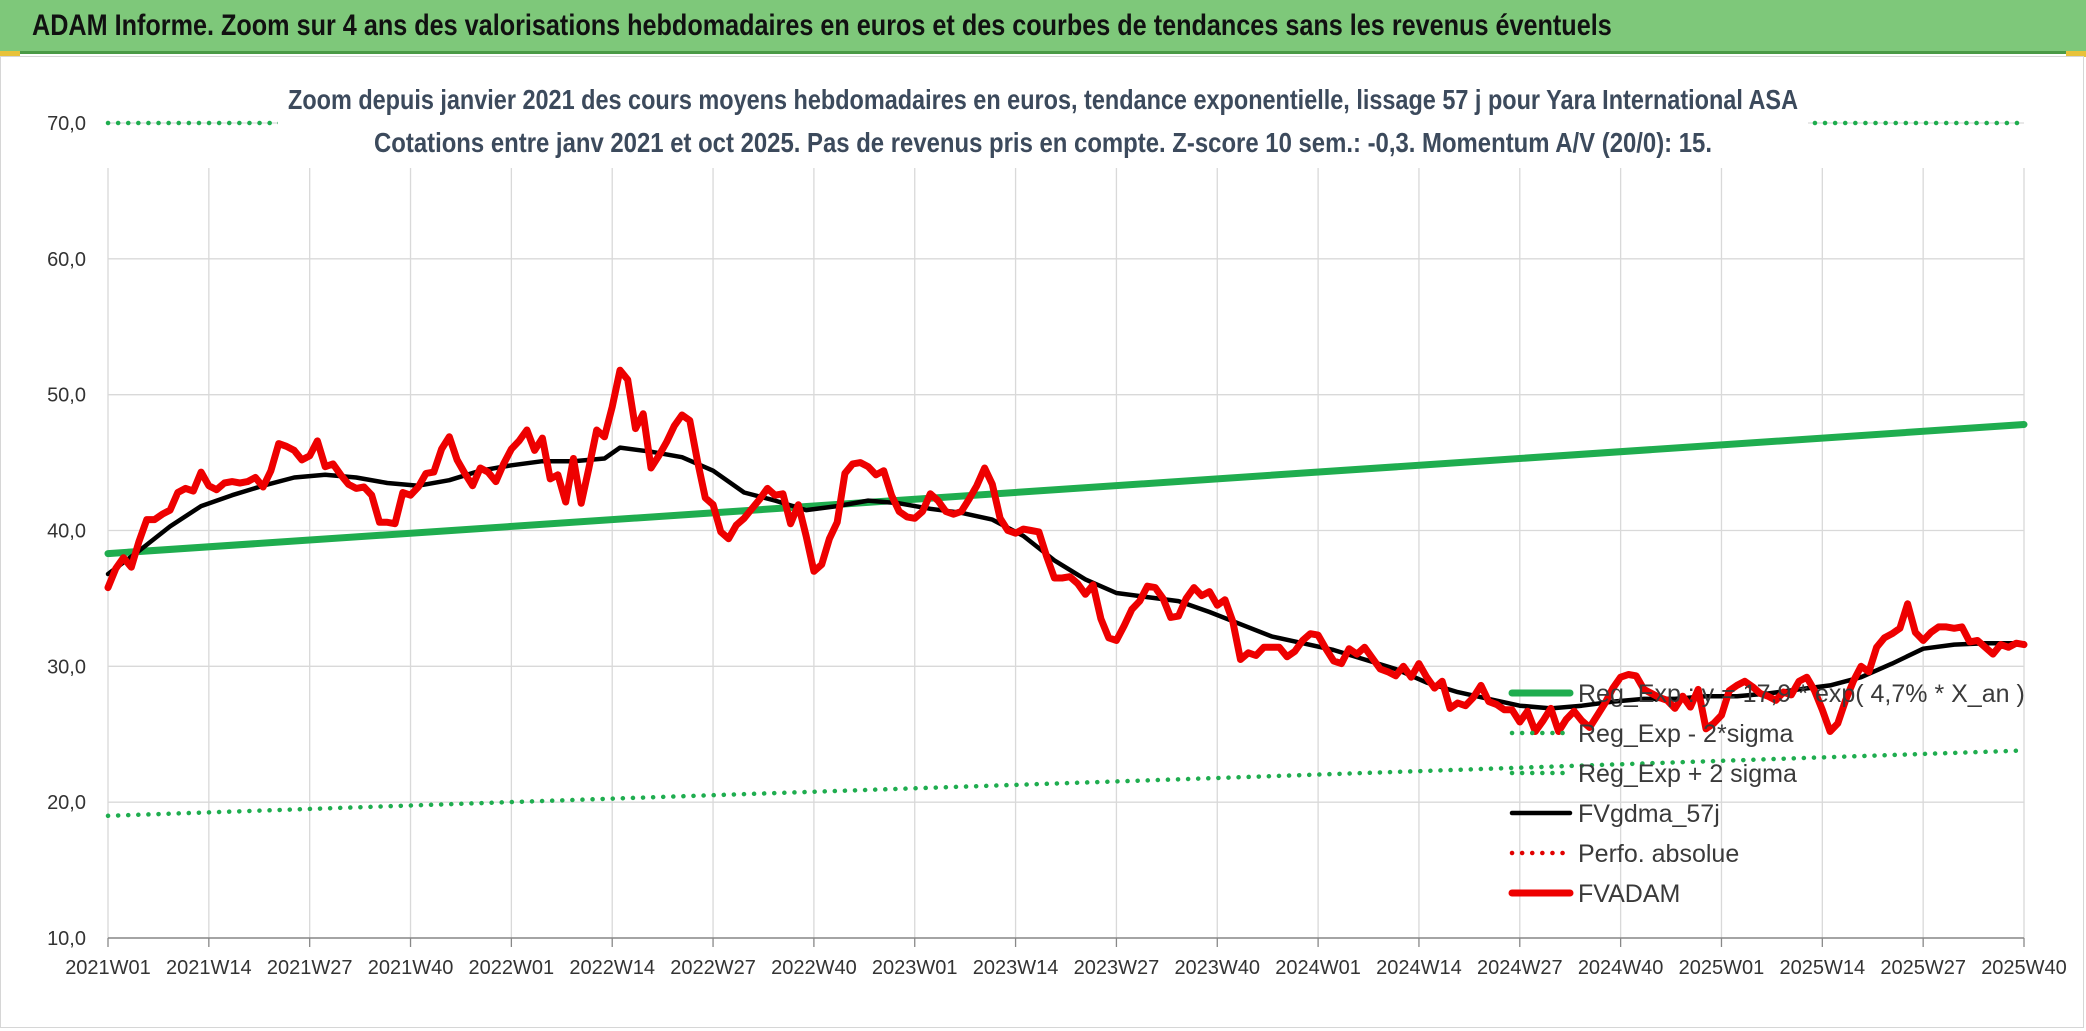  Describe the element at coordinates (1629, 894) in the screenshot. I see `legend-label: FVADAM` at that location.